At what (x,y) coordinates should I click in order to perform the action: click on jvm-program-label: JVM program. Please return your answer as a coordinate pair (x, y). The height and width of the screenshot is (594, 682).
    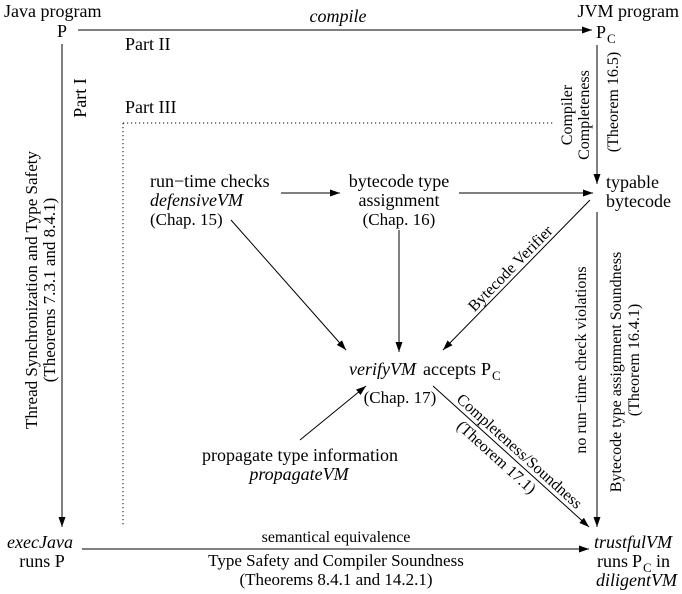
    Looking at the image, I should click on (629, 11).